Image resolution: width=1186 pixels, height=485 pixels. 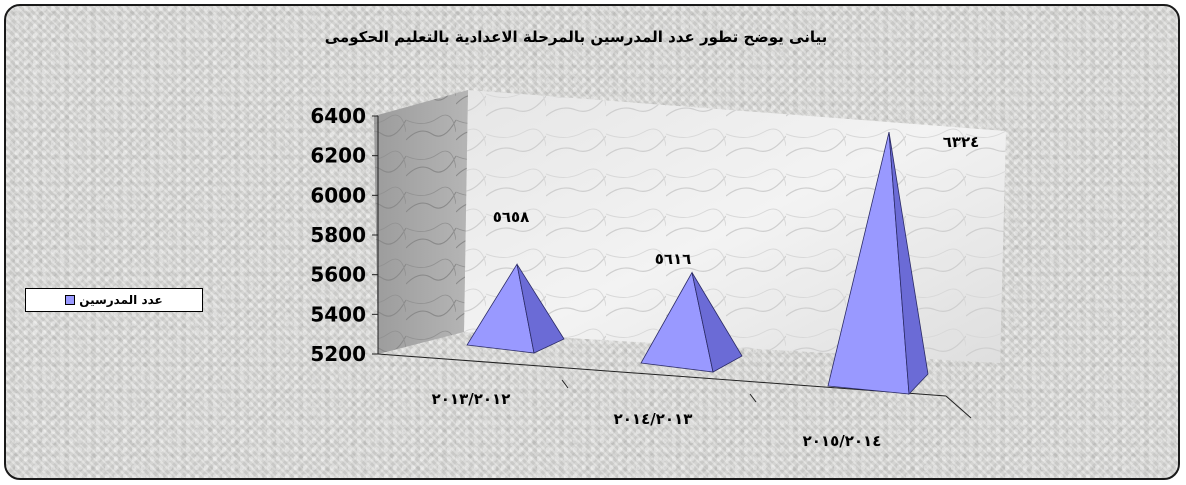 I want to click on floor-edge-right, so click(x=958, y=407).